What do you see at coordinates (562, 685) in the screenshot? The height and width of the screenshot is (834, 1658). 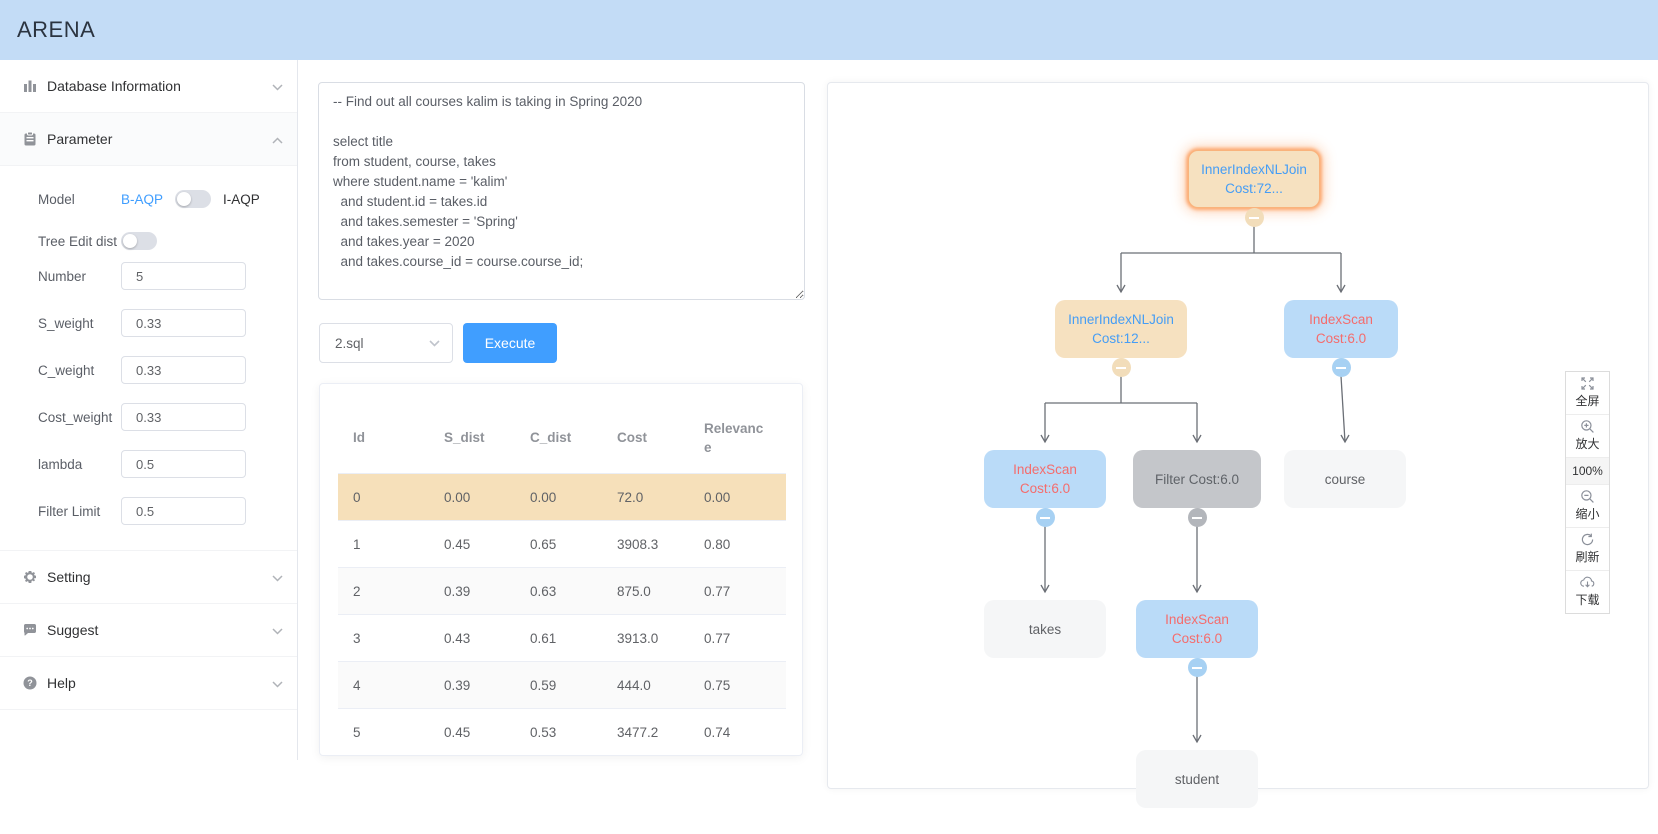 I see `table-row-4: 4 0.39 0.59 444.0 0.75` at bounding box center [562, 685].